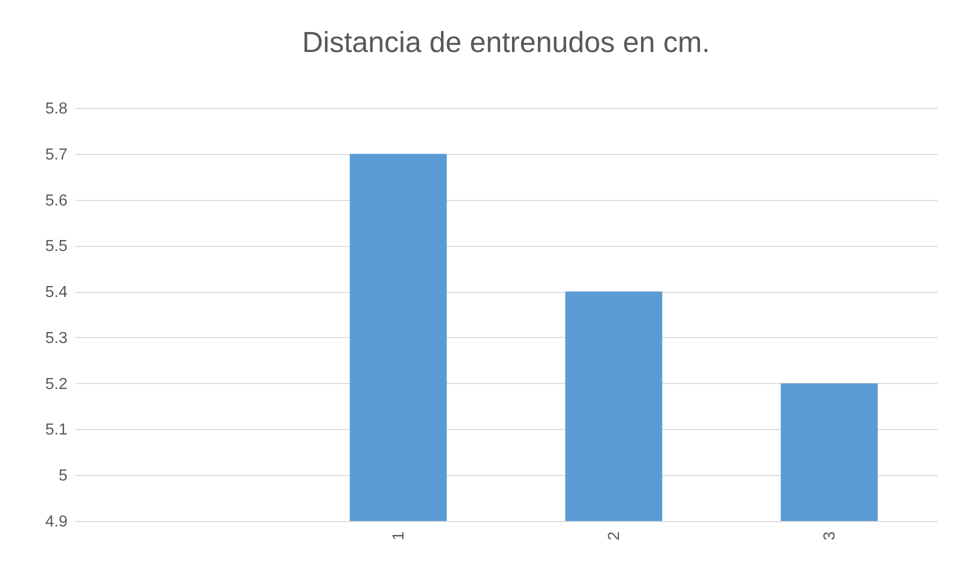  What do you see at coordinates (56, 109) in the screenshot?
I see `y-tick-label: 5.8` at bounding box center [56, 109].